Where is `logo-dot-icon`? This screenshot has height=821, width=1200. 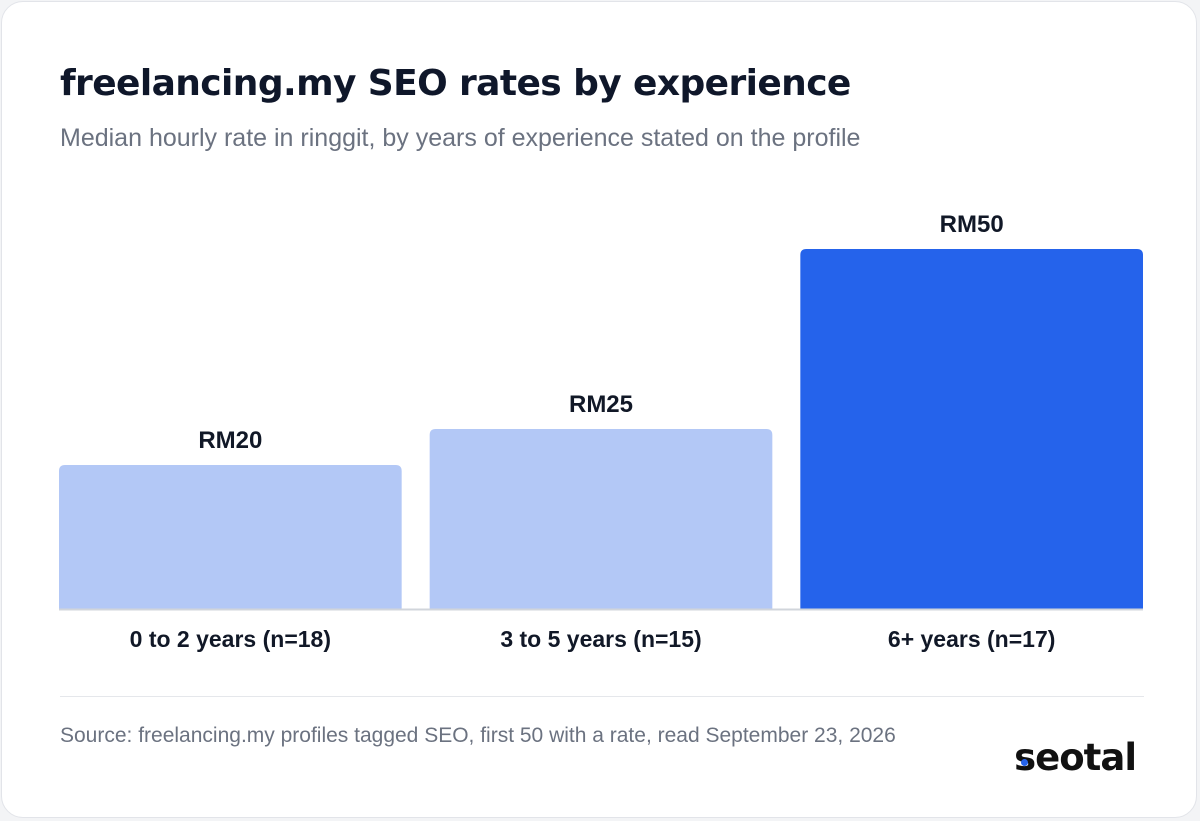
logo-dot-icon is located at coordinates (1025, 762).